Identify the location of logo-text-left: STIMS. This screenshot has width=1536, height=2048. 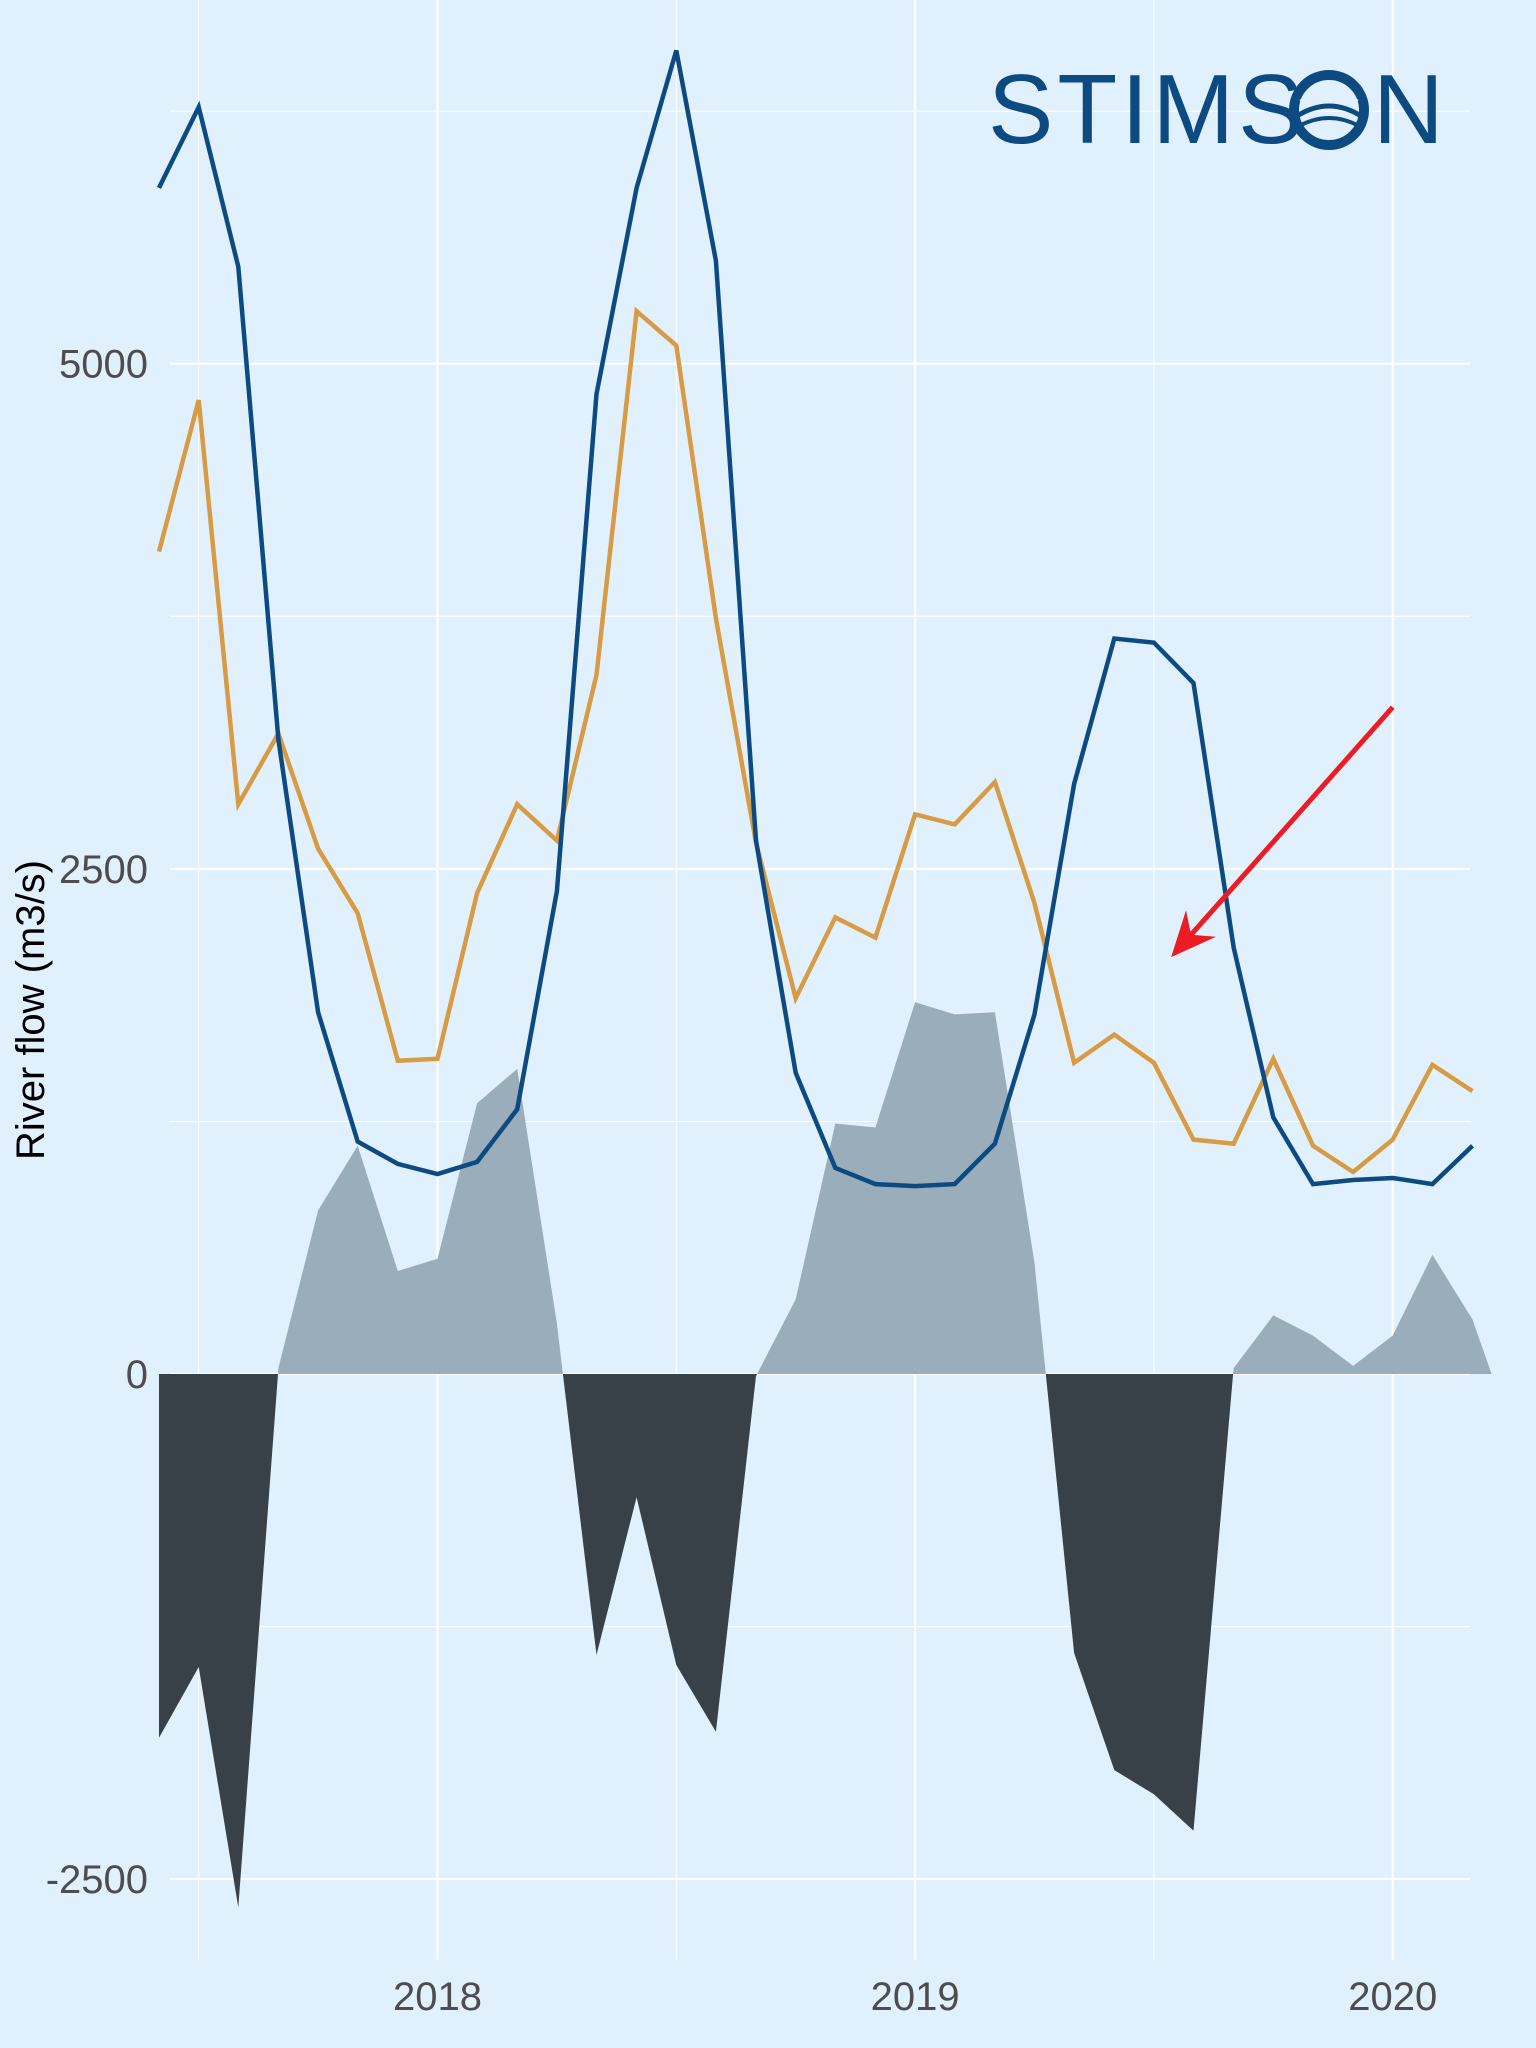
(1147, 109).